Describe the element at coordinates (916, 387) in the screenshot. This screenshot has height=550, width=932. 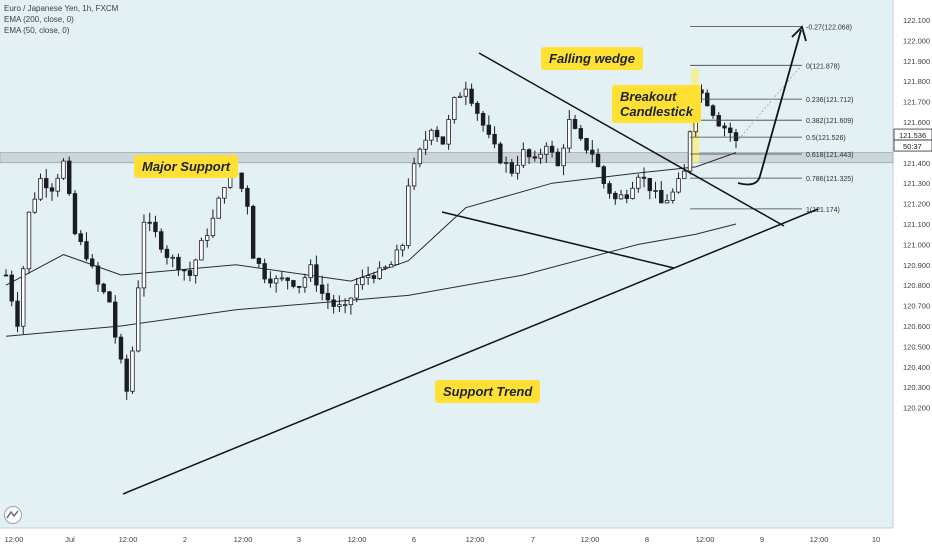
I see `y-tick-label: 120.300` at that location.